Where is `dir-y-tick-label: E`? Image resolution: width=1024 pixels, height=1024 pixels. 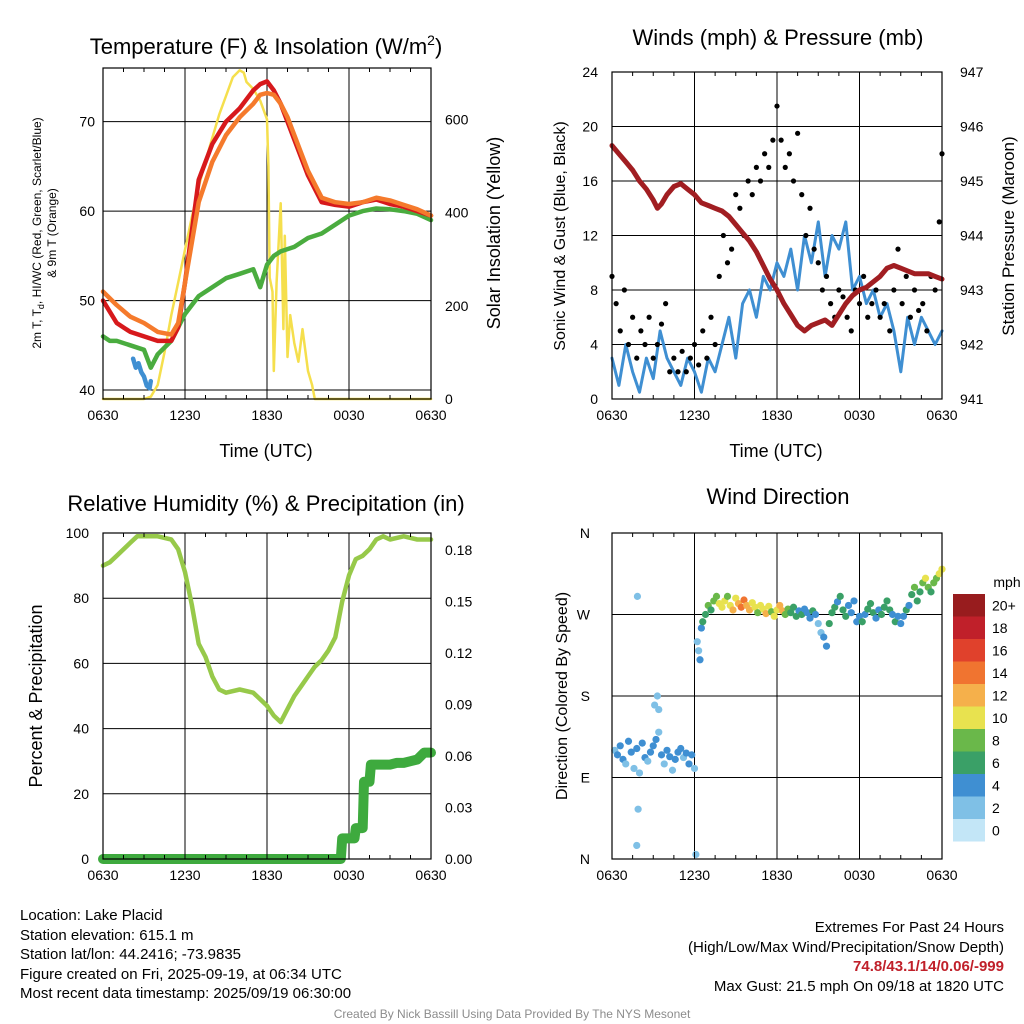 dir-y-tick-label: E is located at coordinates (585, 778).